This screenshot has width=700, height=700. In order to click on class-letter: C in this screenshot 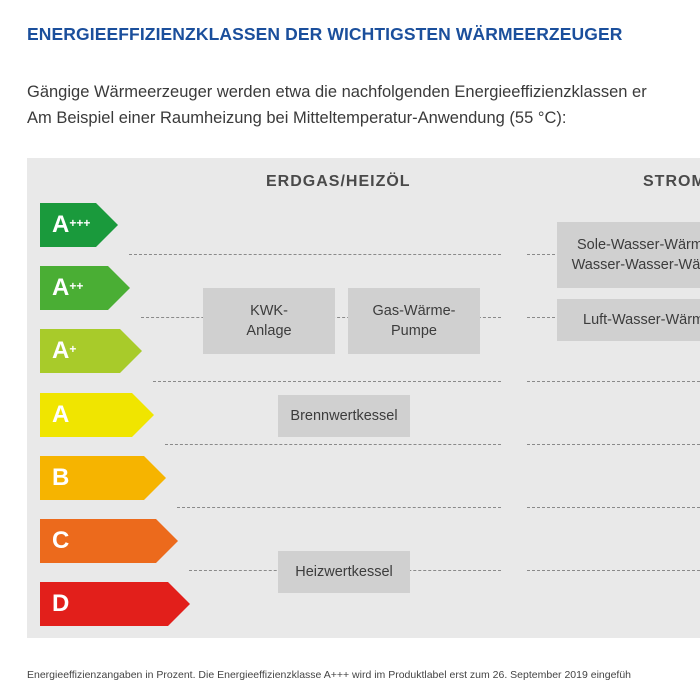, I will do `click(61, 540)`.